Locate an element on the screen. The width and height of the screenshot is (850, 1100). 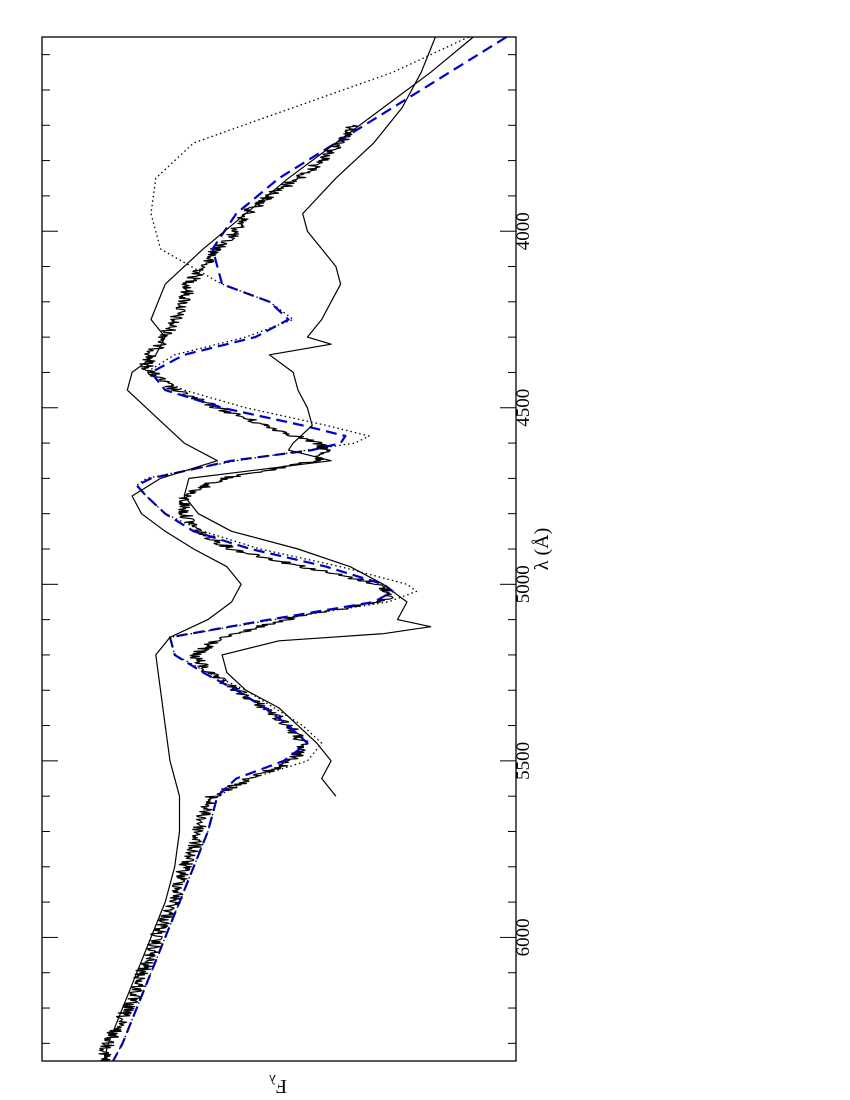
x-tick-label: 6000 is located at coordinates (523, 937).